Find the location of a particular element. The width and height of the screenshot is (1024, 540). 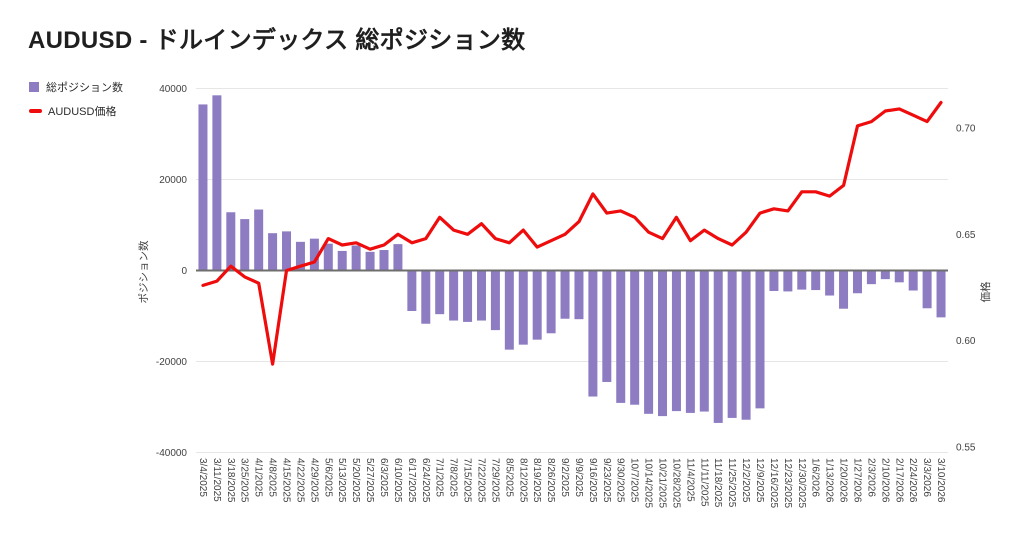

bar-12/9/2025 is located at coordinates (760, 339).